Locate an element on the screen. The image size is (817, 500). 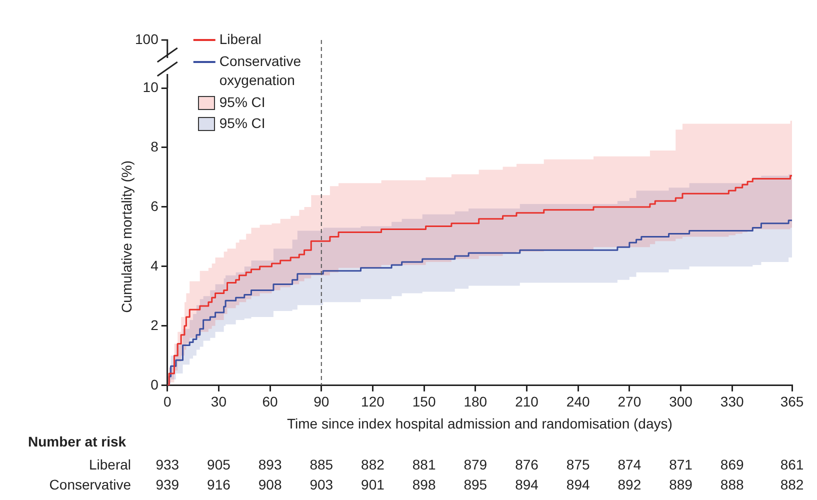
text: 905 is located at coordinates (219, 464).